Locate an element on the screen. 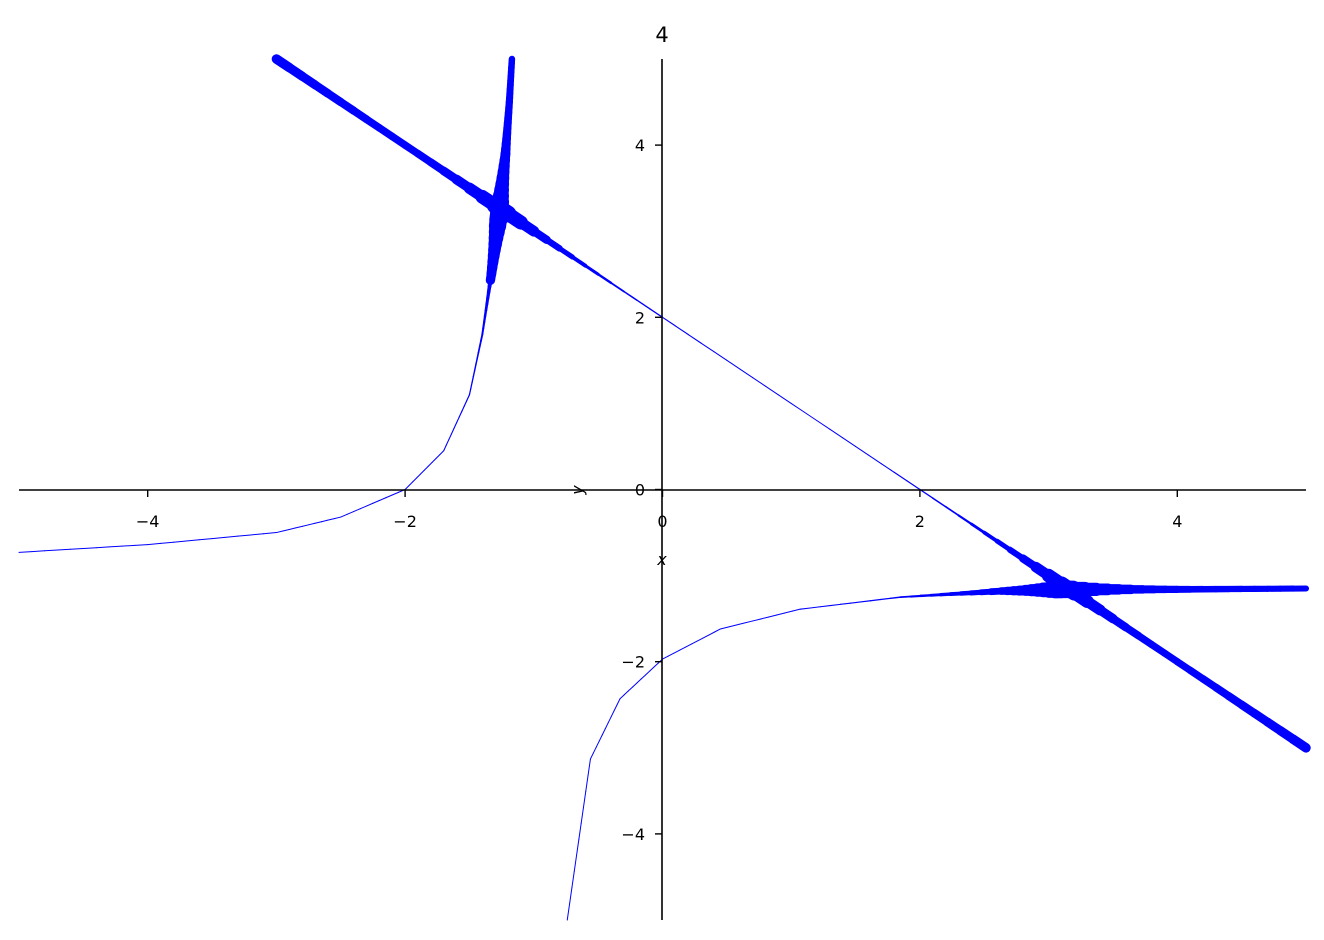 The height and width of the screenshot is (940, 1324). x-tick-label: 4 is located at coordinates (1177, 521).